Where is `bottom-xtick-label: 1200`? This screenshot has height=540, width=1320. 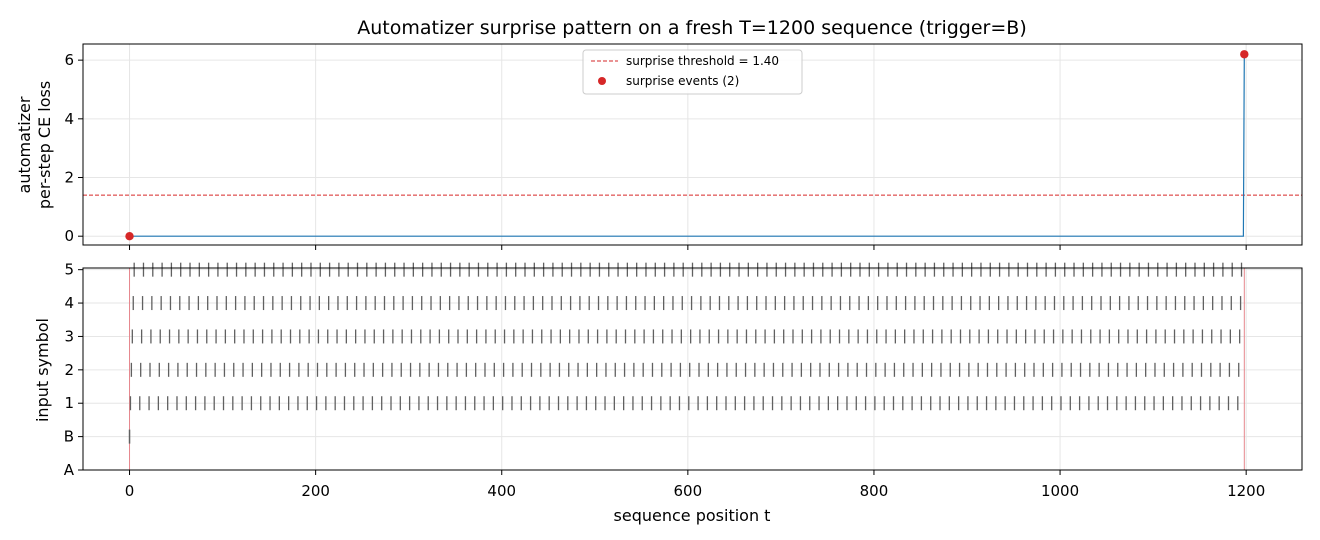 bottom-xtick-label: 1200 is located at coordinates (1246, 491).